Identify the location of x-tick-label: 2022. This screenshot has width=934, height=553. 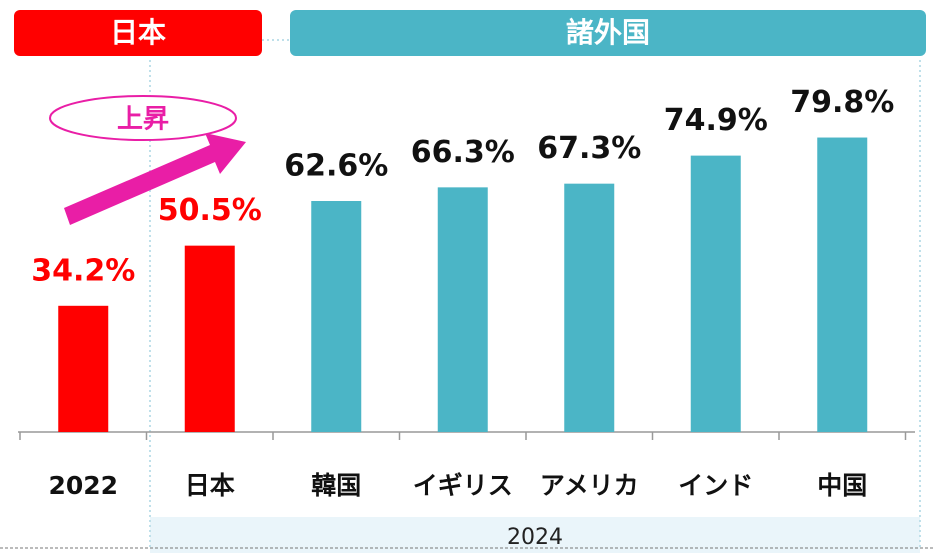
(83, 485).